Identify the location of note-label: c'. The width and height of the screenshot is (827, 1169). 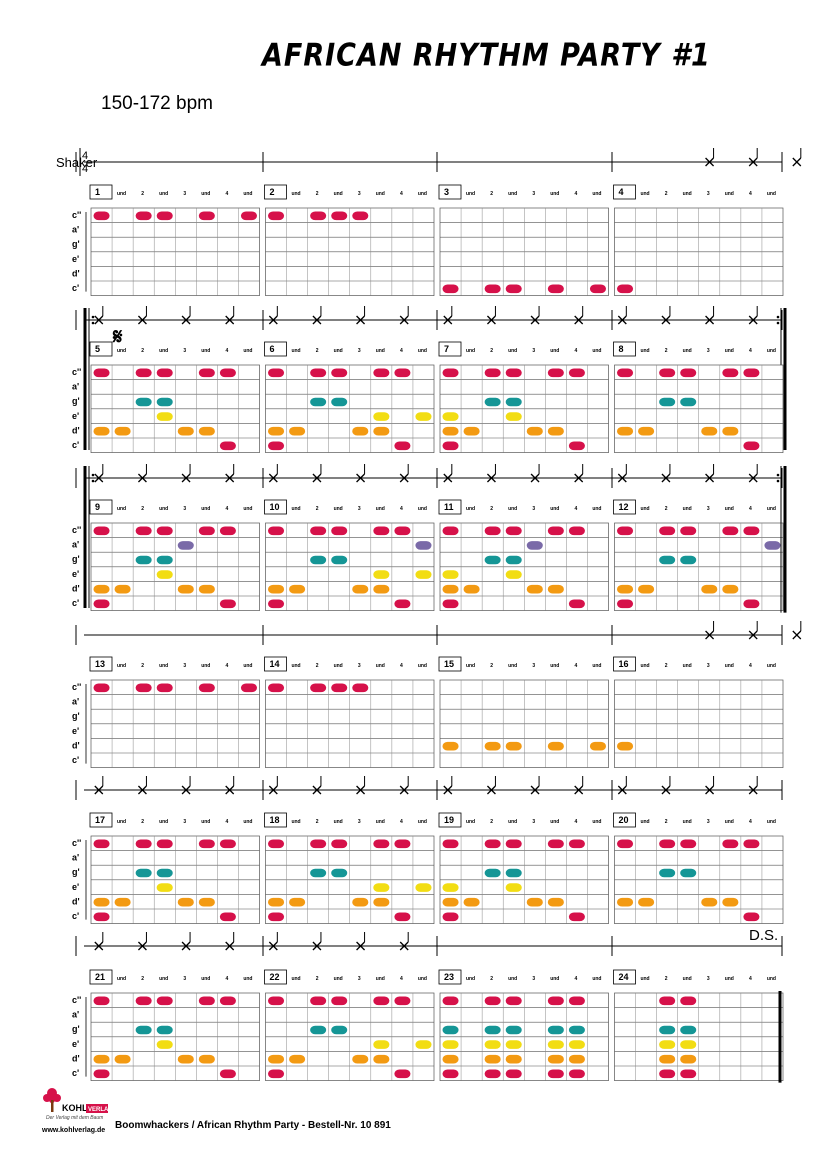
(75, 760).